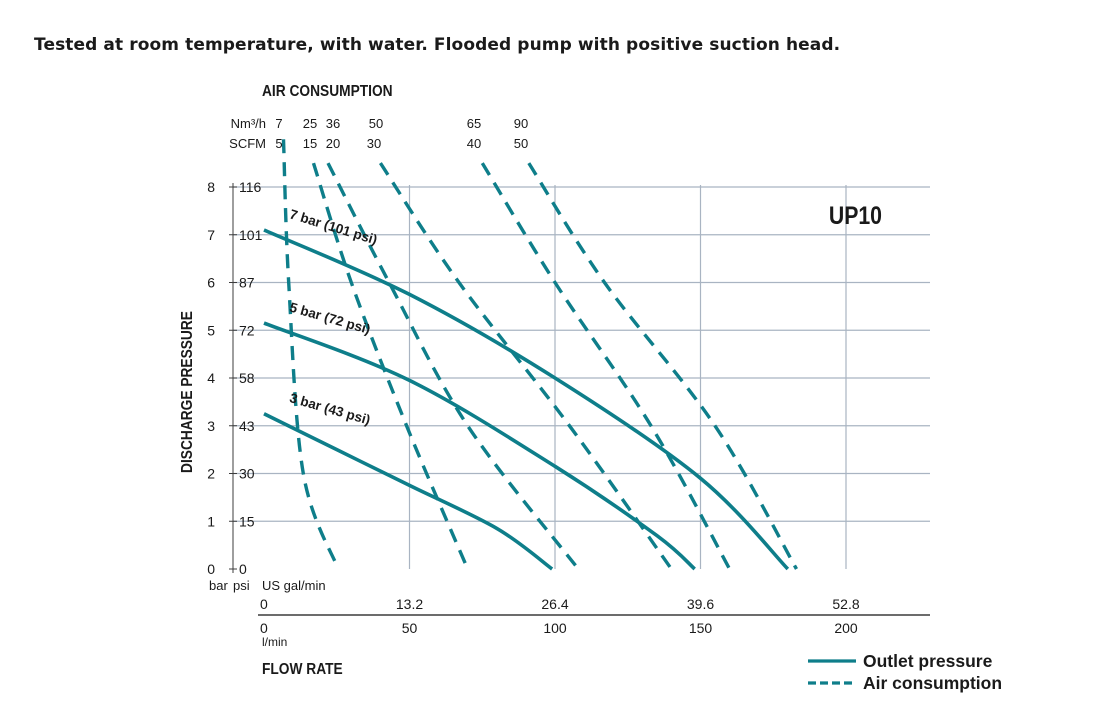 The height and width of the screenshot is (702, 1120). I want to click on y-tick-label-bar: 6, so click(211, 283).